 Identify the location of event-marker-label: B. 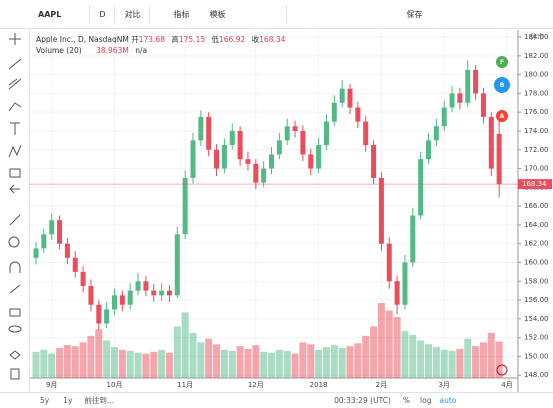
(502, 85).